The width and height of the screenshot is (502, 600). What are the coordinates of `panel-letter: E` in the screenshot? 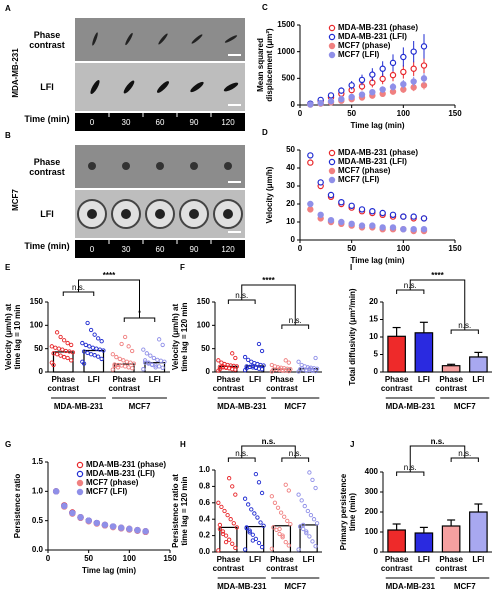 It's located at (8, 267).